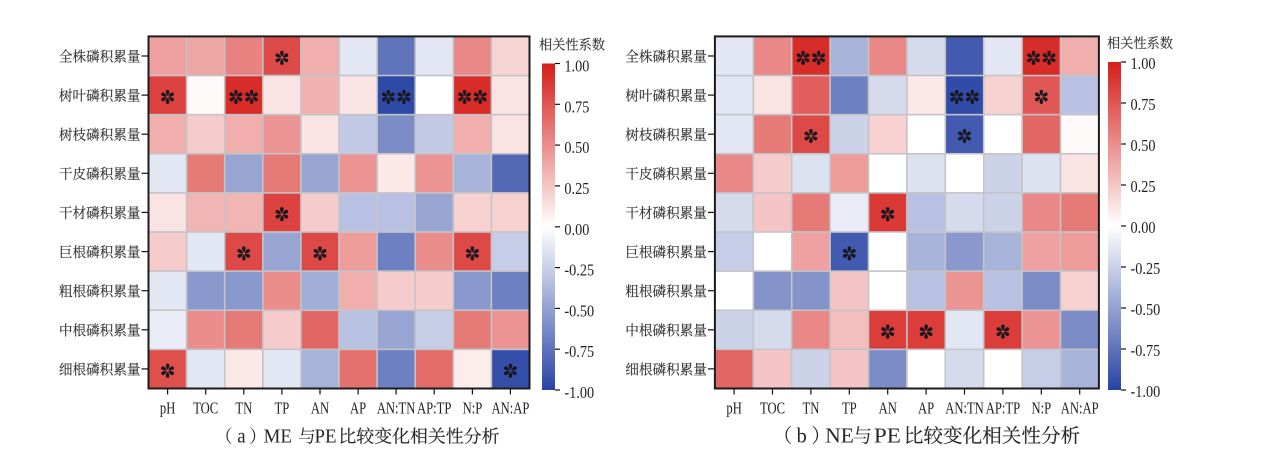 The image size is (1268, 456). I want to click on svg-text: NE, so click(839, 436).